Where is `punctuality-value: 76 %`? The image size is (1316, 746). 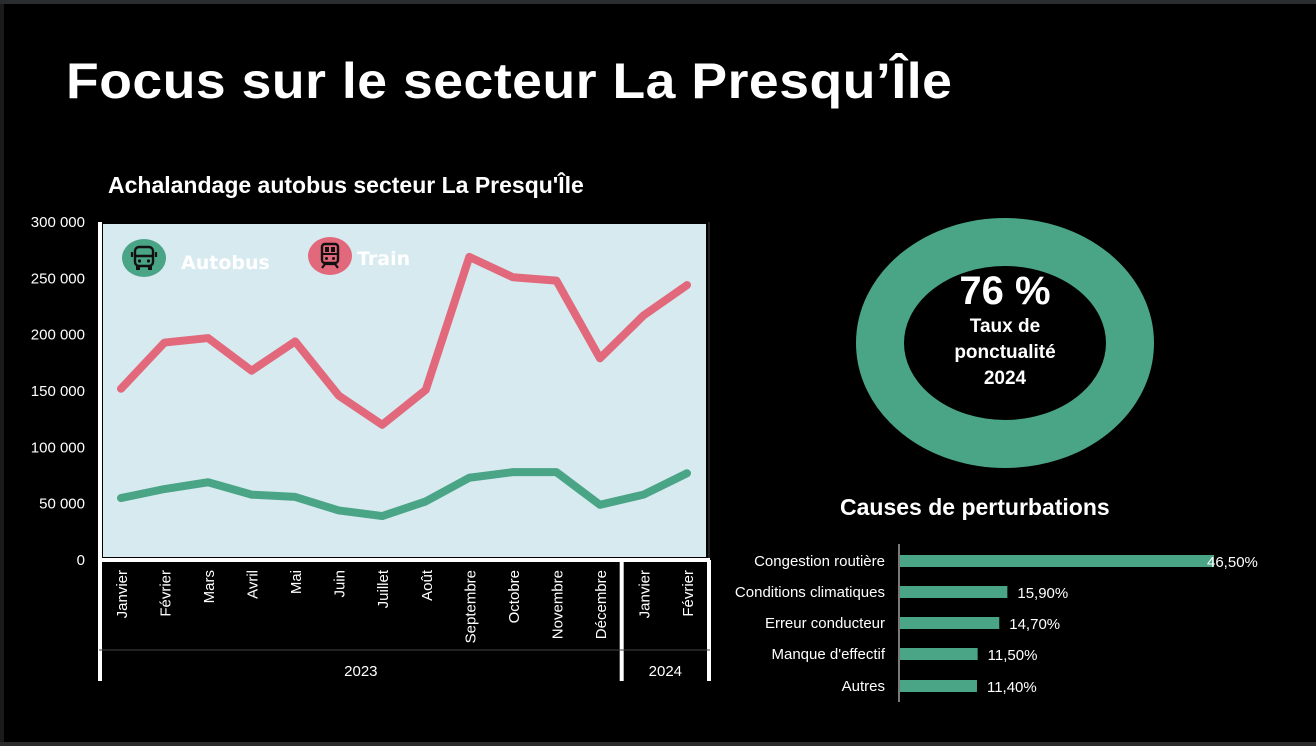 punctuality-value: 76 % is located at coordinates (1005, 291).